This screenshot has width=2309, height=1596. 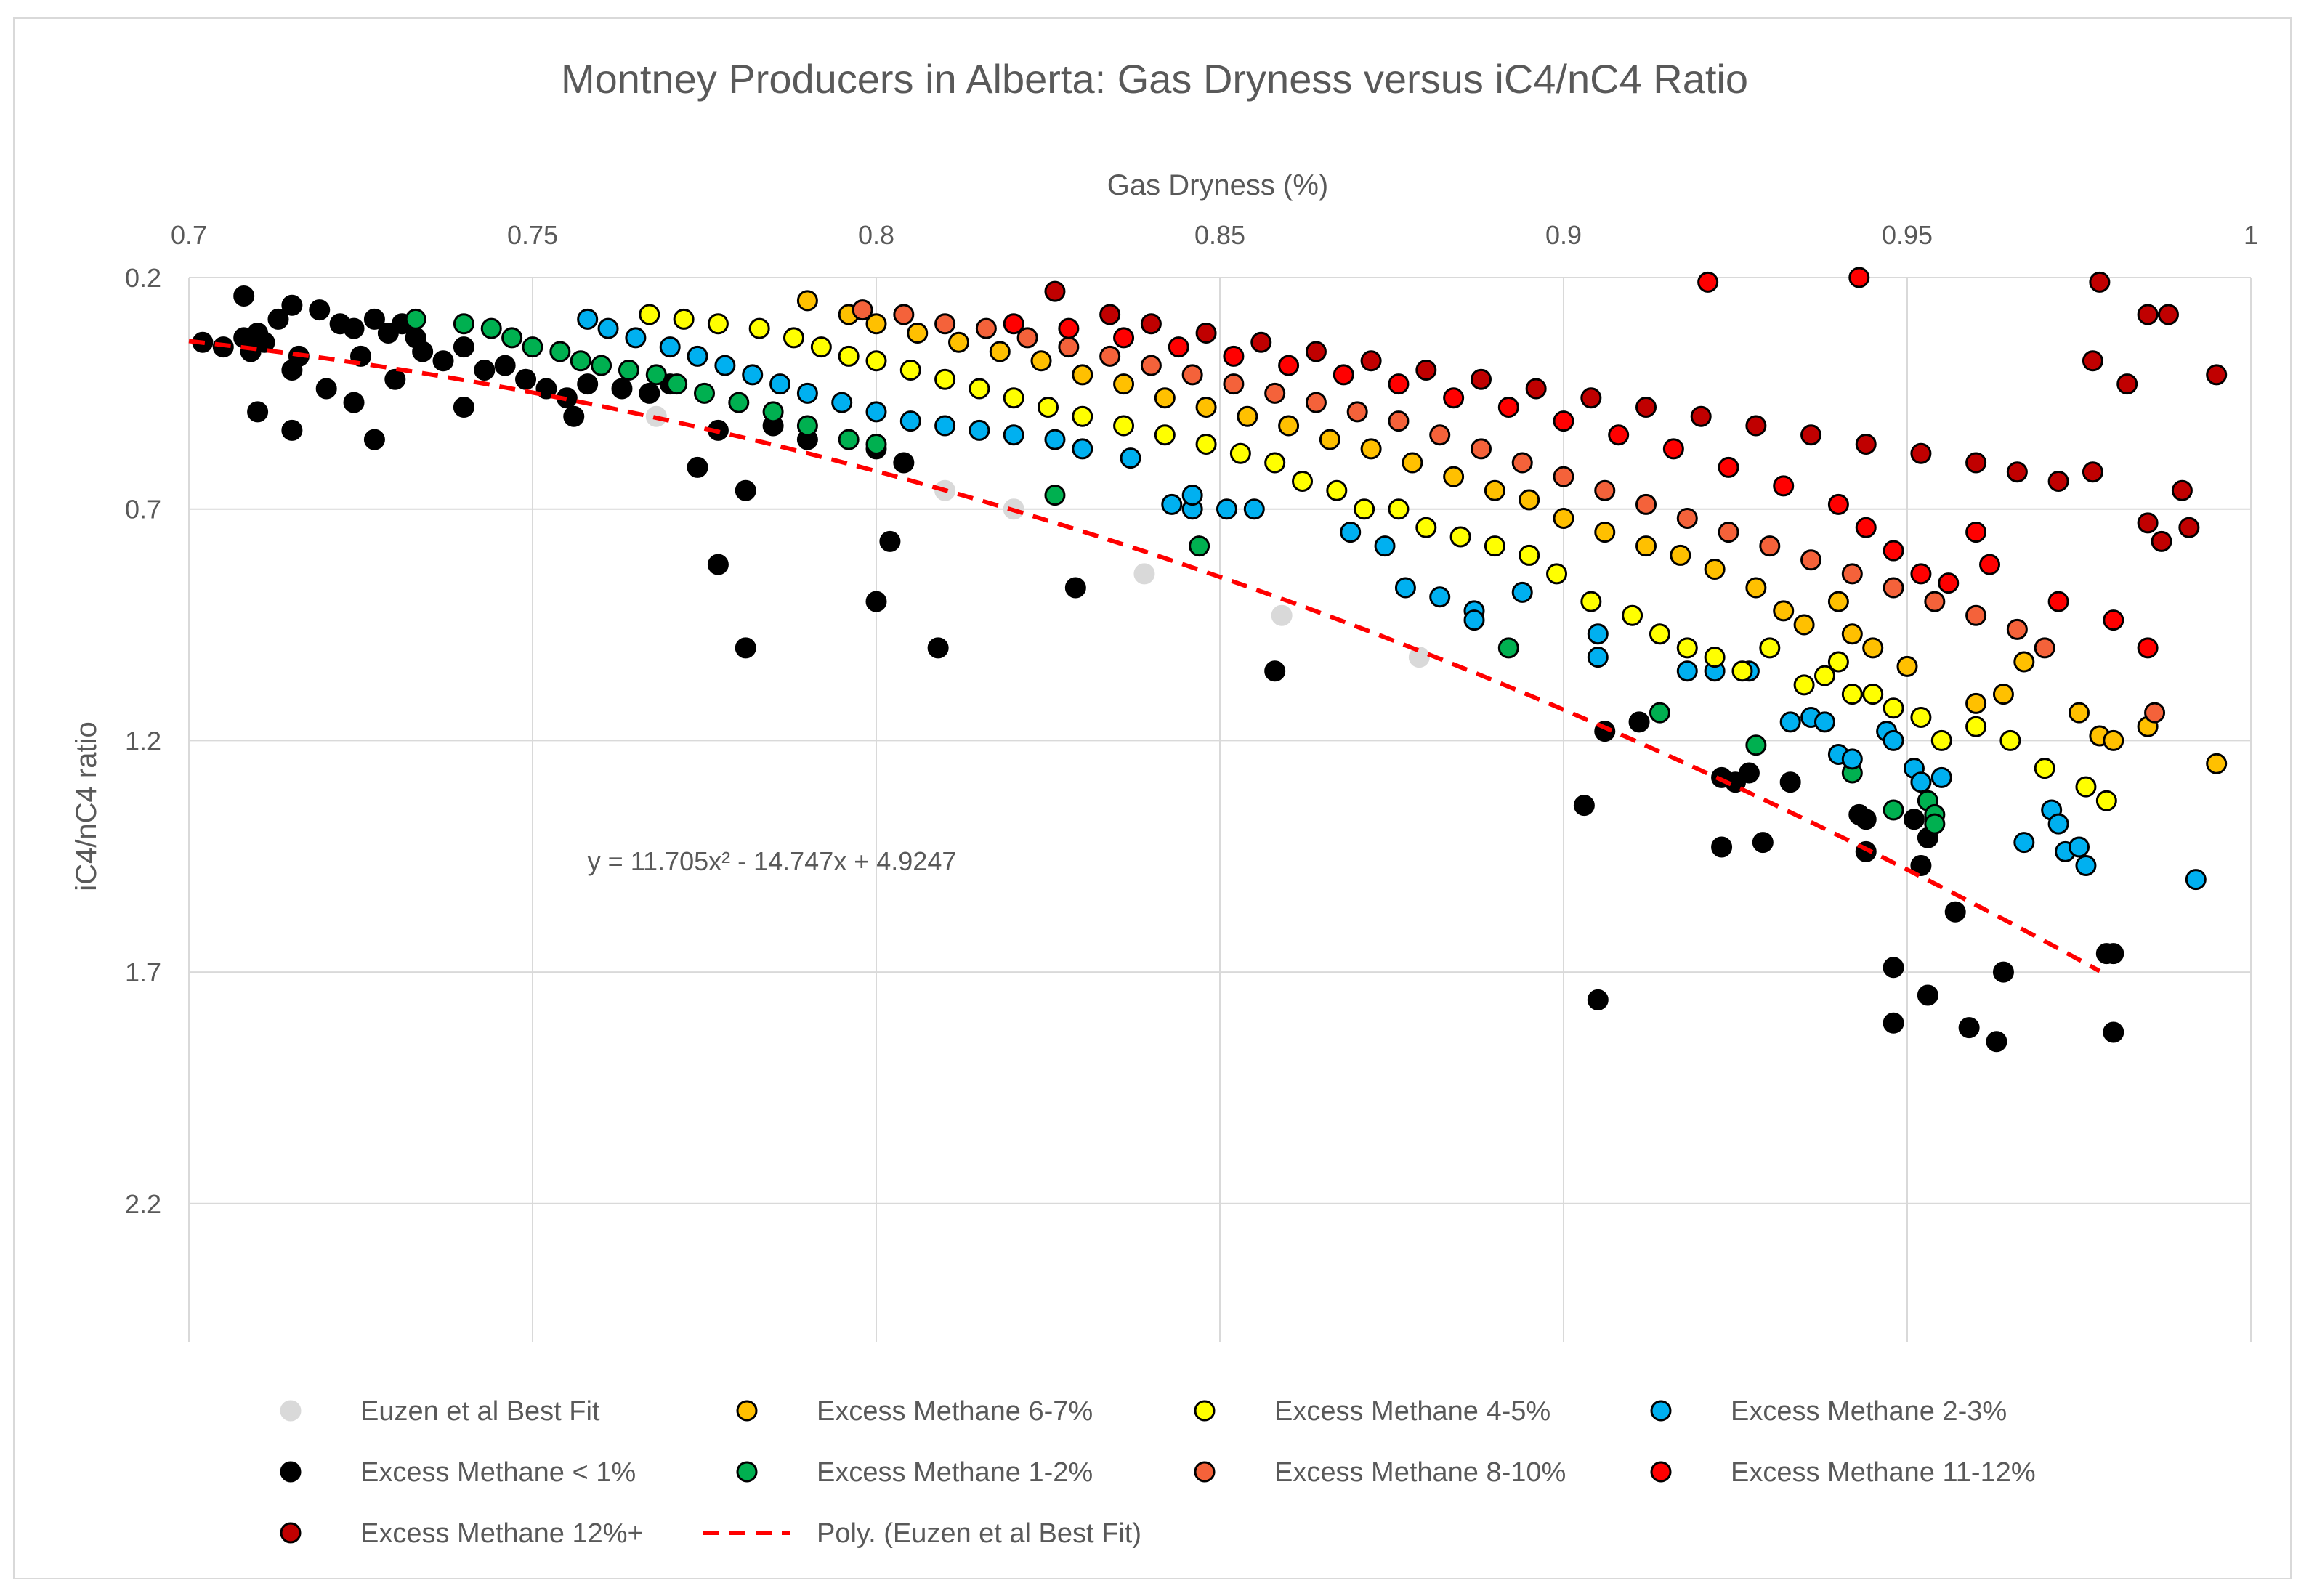 What do you see at coordinates (480, 1411) in the screenshot?
I see `legend-label-euzen-et-al-best-fit: Euzen et al Best Fit` at bounding box center [480, 1411].